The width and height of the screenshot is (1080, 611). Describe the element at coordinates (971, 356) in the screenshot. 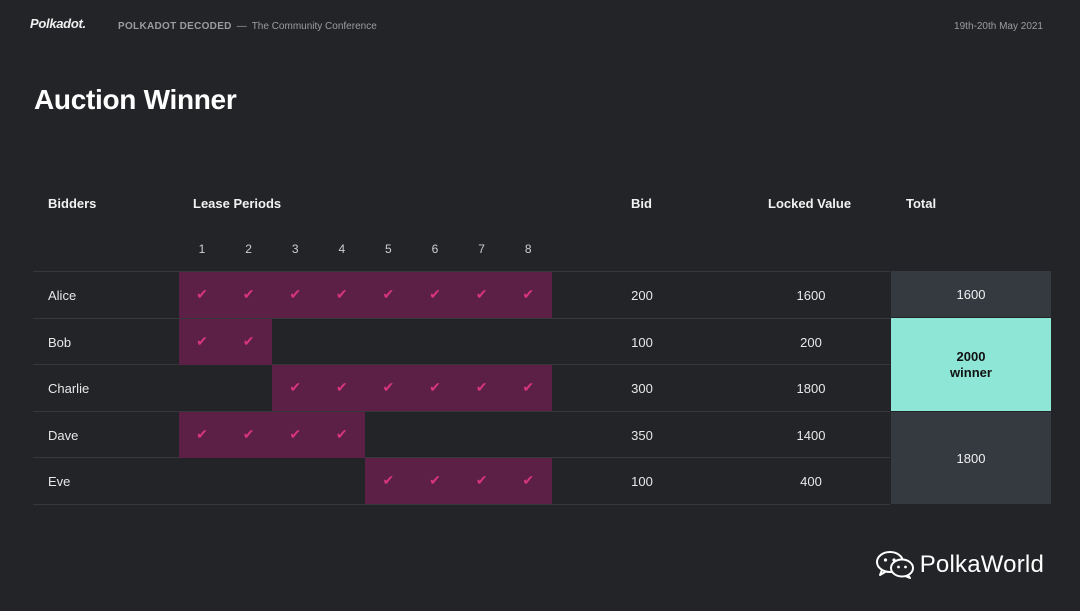

I see `total-value: 2000` at that location.